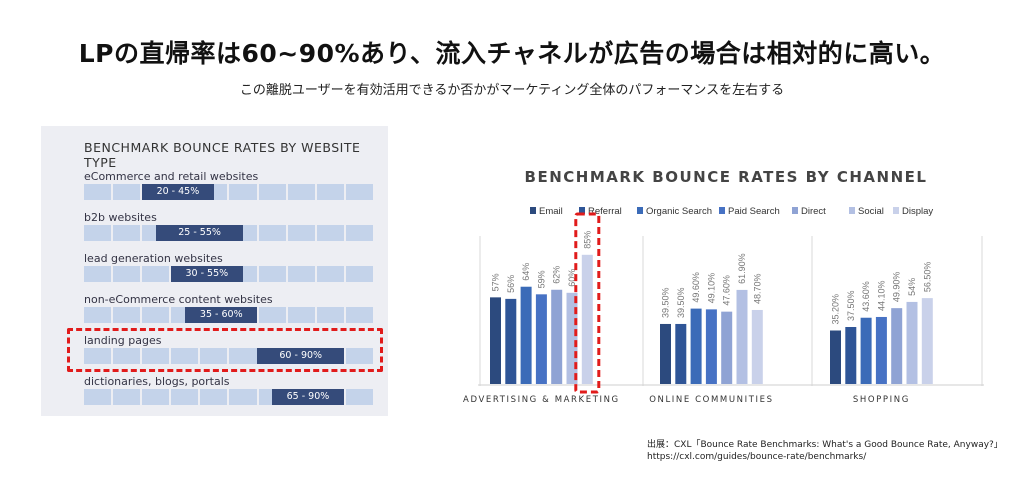 The width and height of the screenshot is (1024, 503). Describe the element at coordinates (199, 233) in the screenshot. I see `range-bar: 25 - 55%` at that location.